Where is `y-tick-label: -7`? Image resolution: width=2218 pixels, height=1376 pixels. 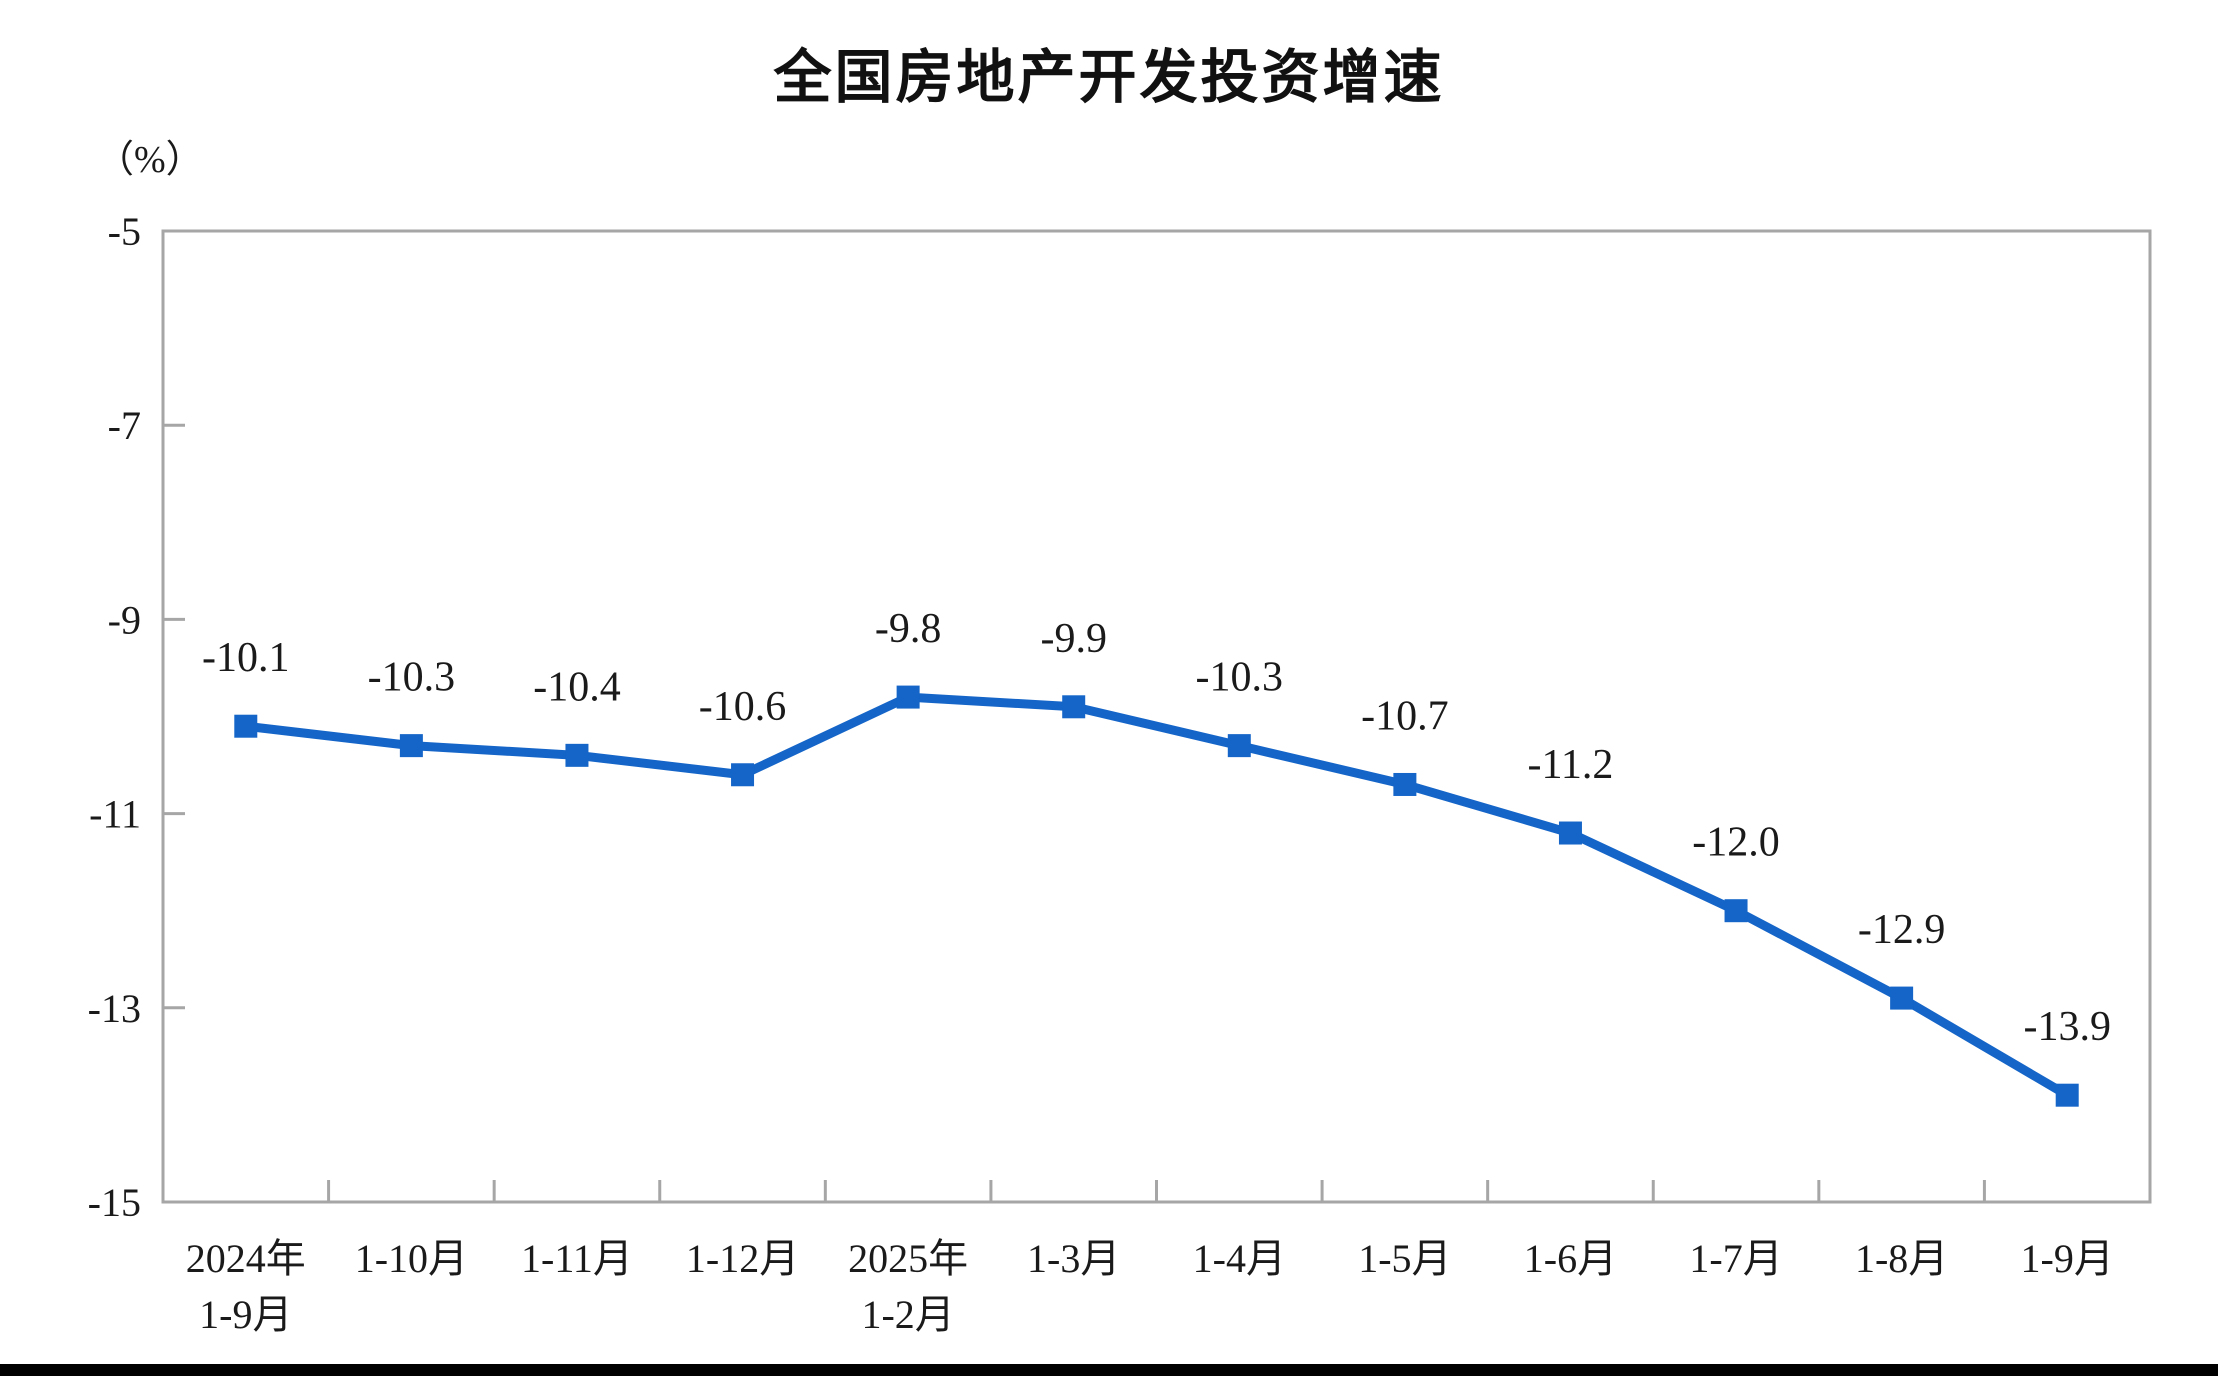
y-tick-label: -7 is located at coordinates (124, 425).